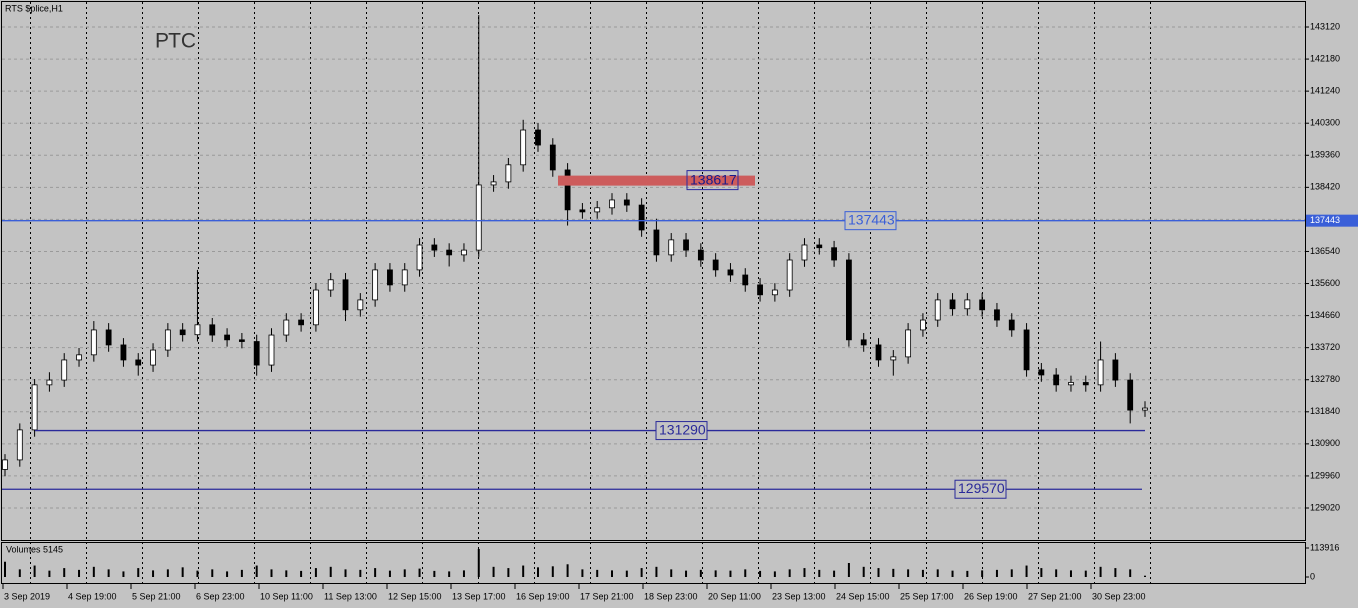 This screenshot has width=1358, height=608. I want to click on axis-tag, so click(1332, 220).